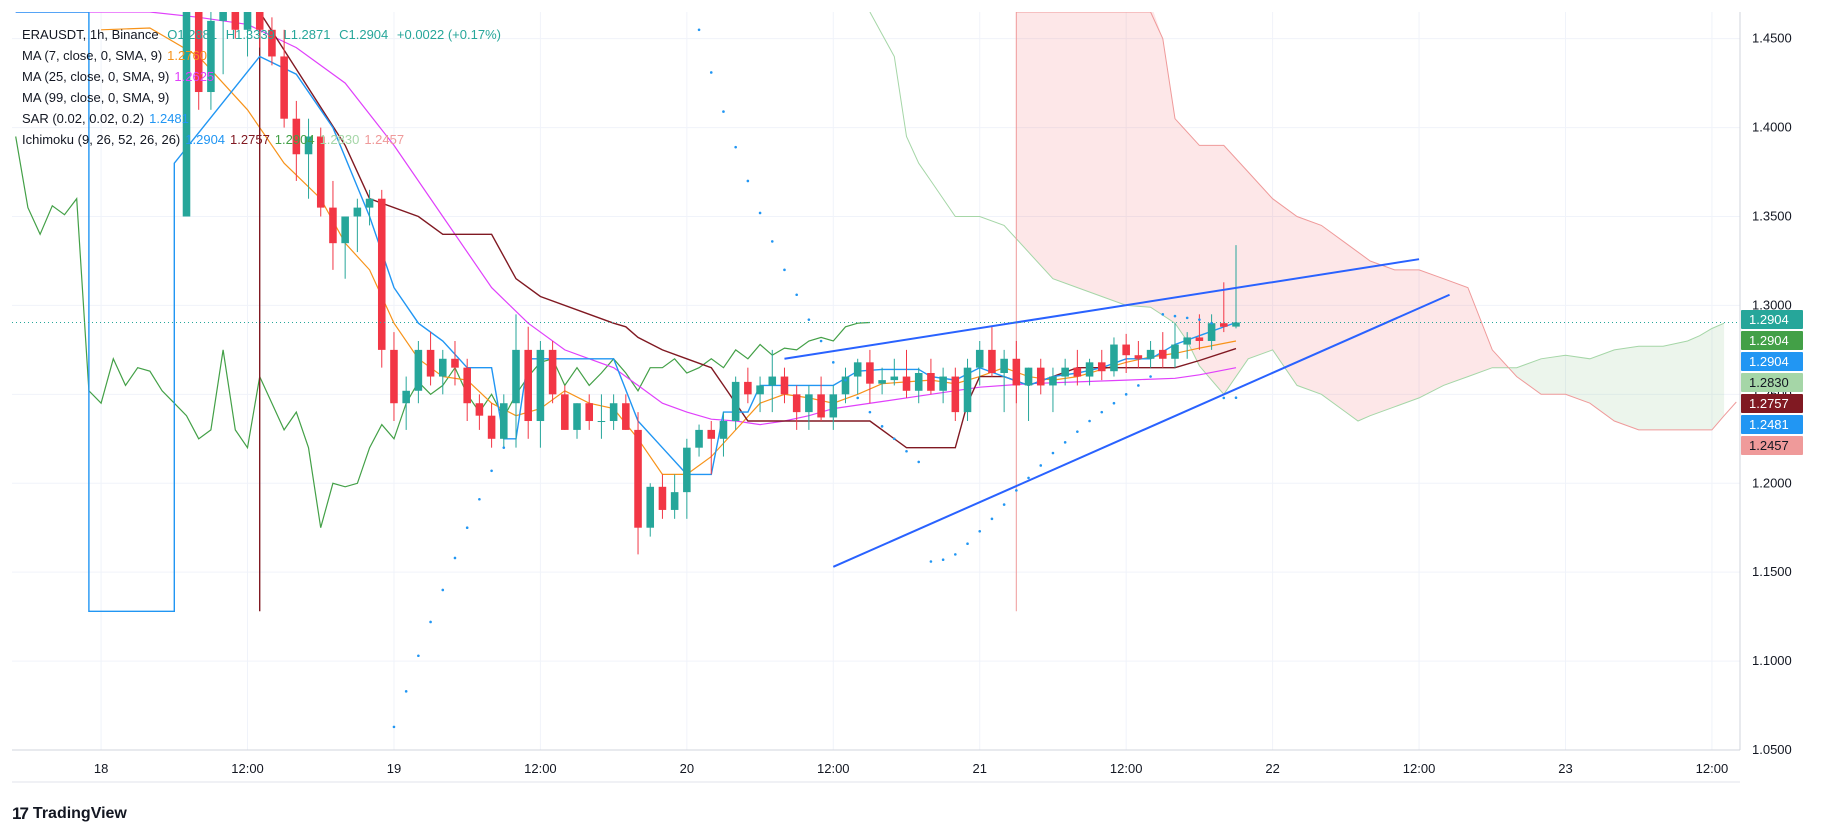  Describe the element at coordinates (101, 139) in the screenshot. I see `indicator-label: Ichimoku (9, 26, 52, 26, 26)` at that location.